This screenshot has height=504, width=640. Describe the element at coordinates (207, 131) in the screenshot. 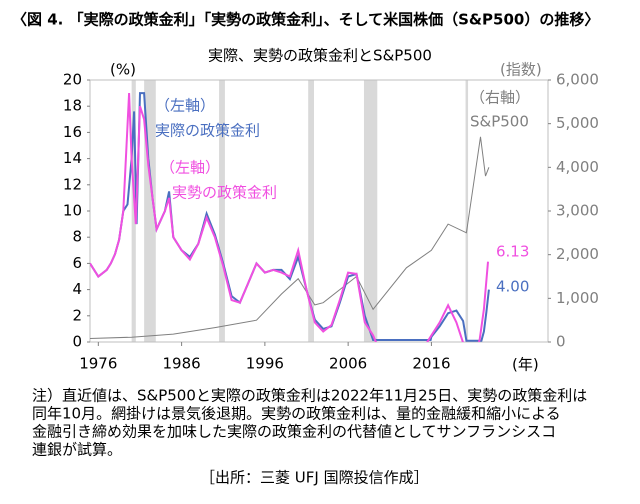

I see `legend-label: 実際の政策金利` at that location.